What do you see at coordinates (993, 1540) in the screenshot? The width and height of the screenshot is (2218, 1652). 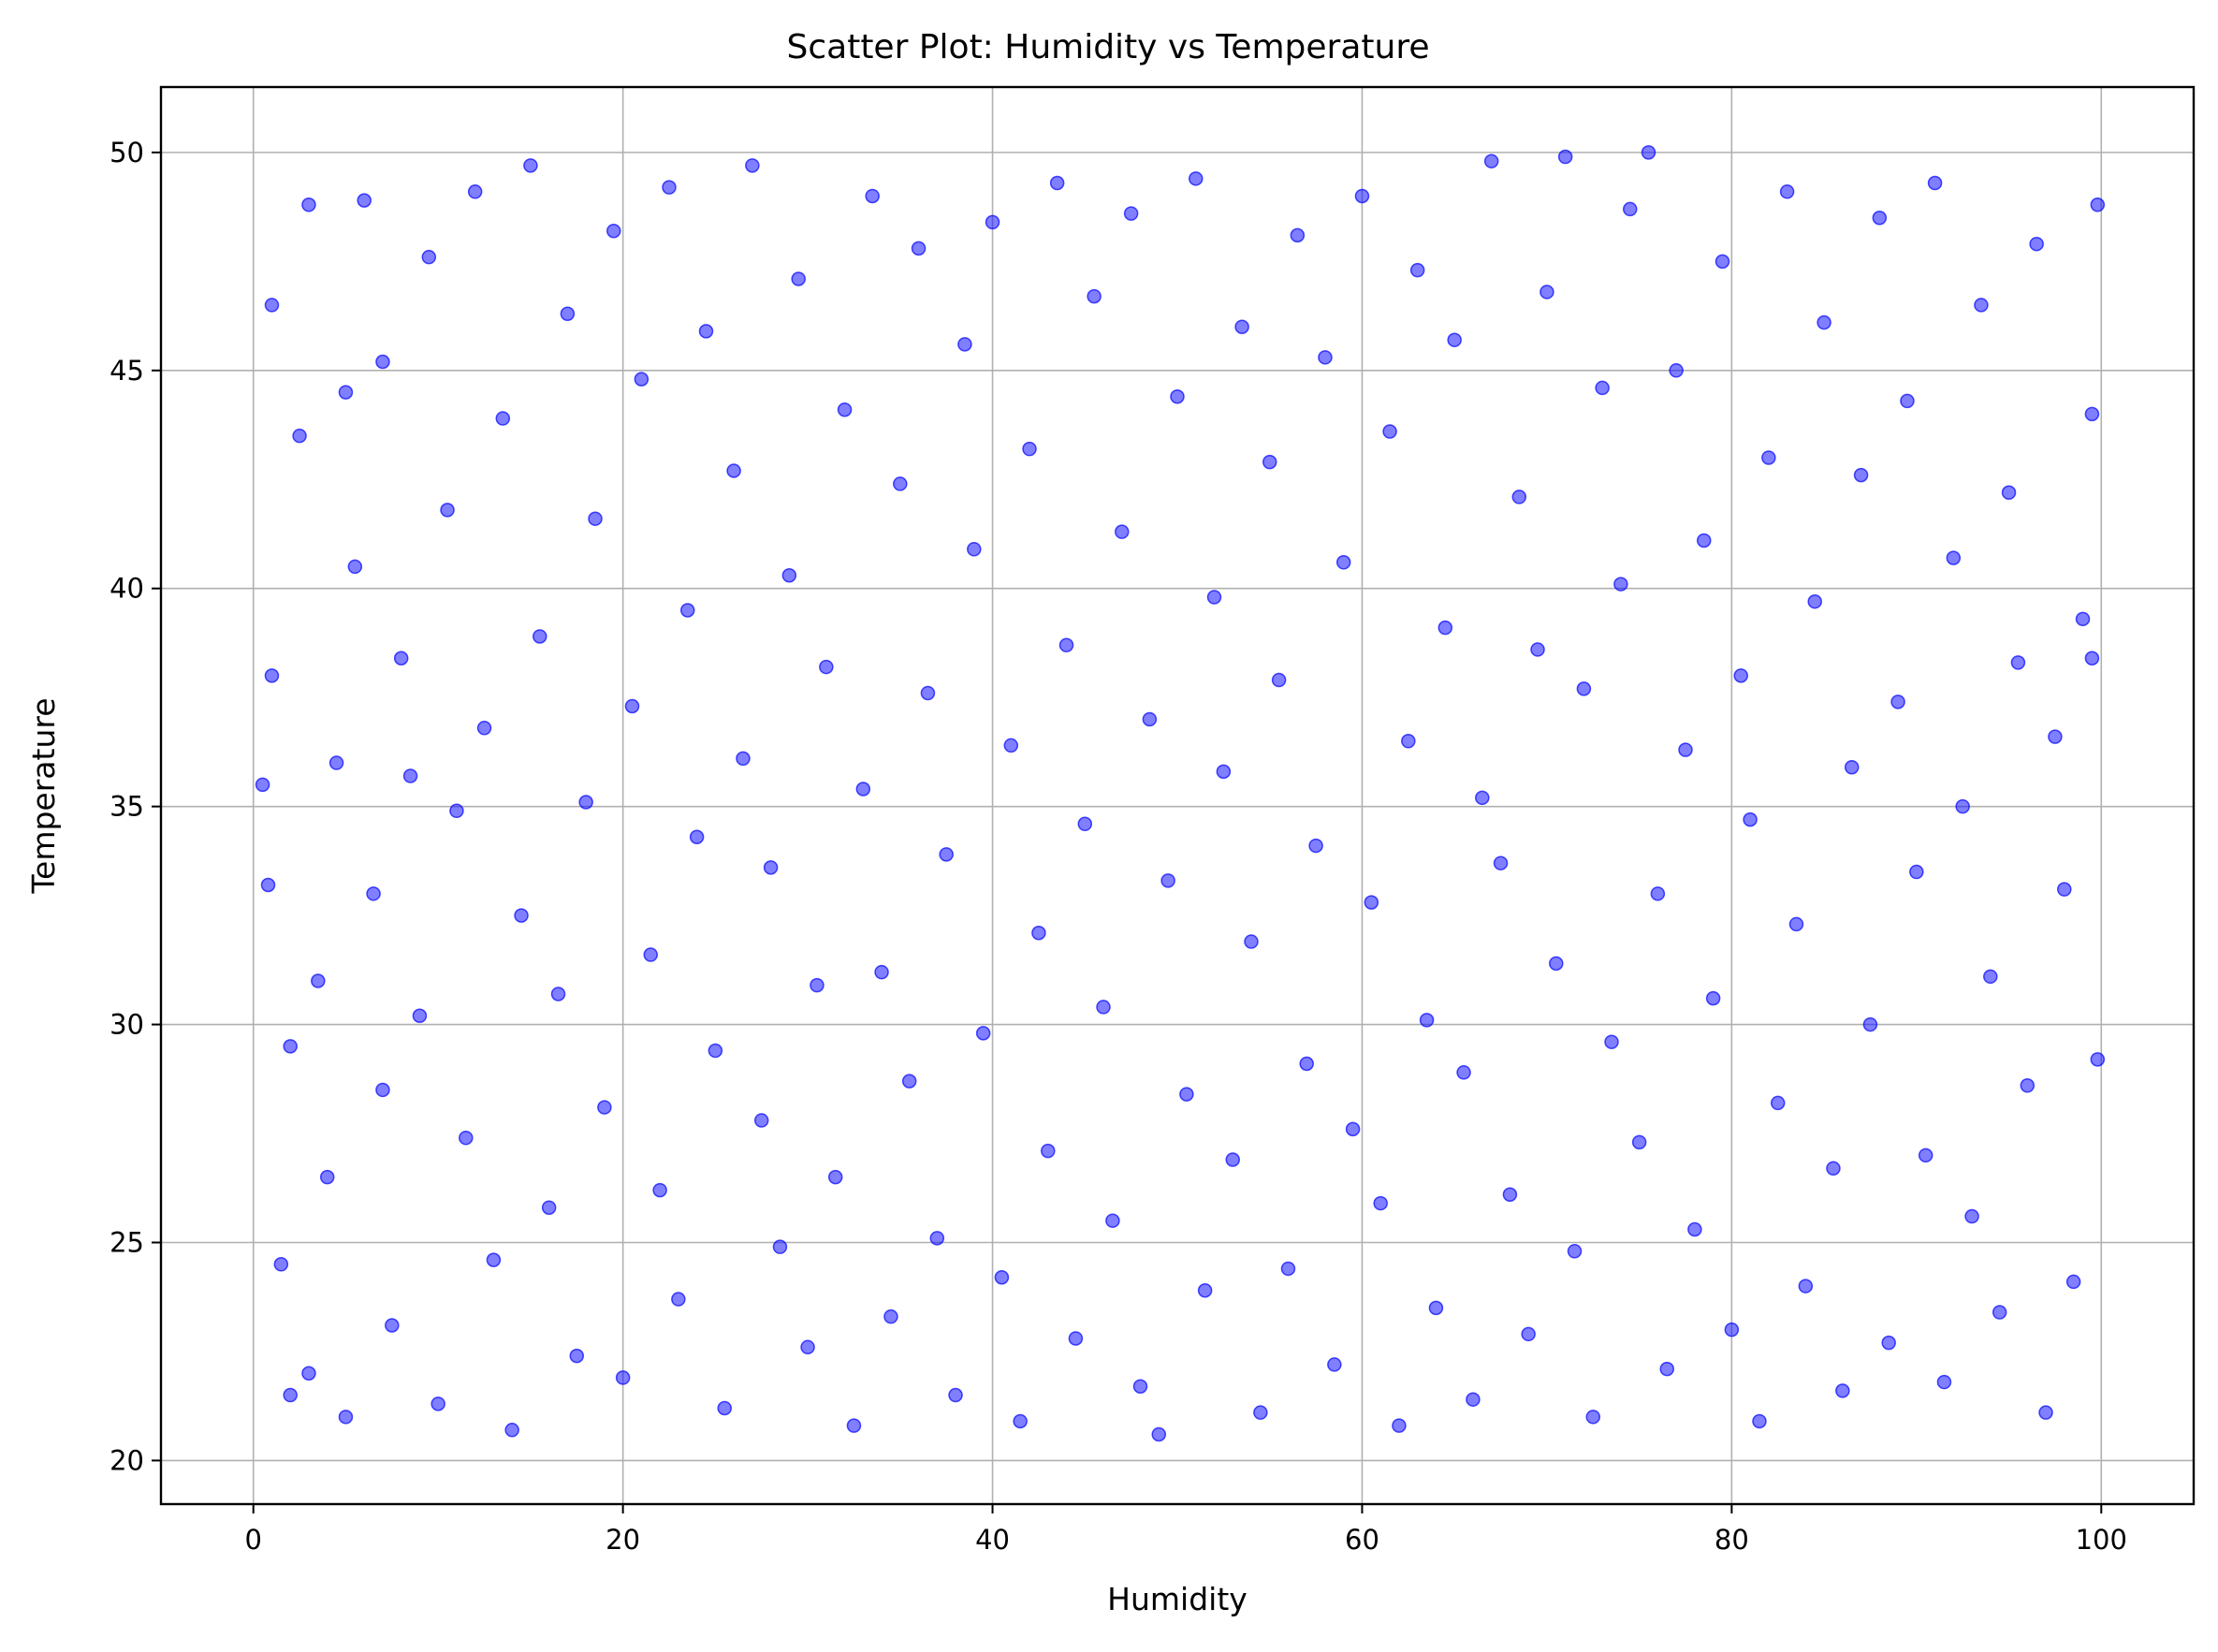 I see `x-tick-label: 40` at bounding box center [993, 1540].